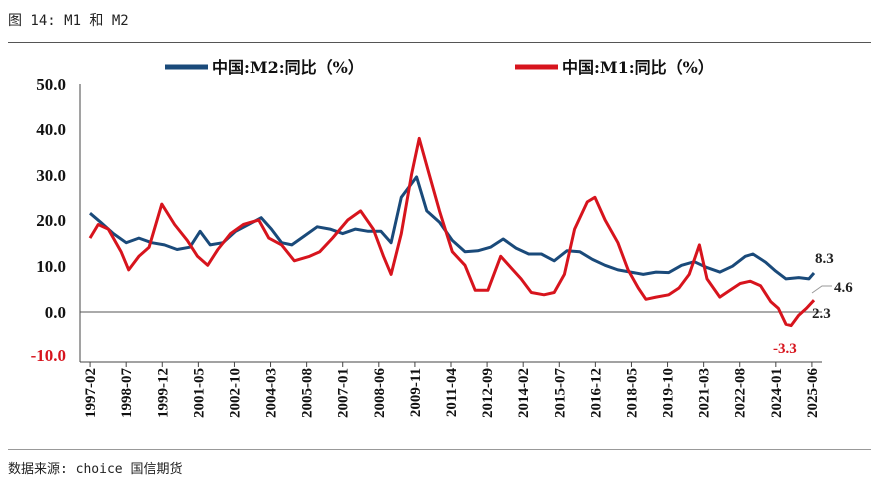 The height and width of the screenshot is (480, 879). Describe the element at coordinates (51, 220) in the screenshot. I see `y-tick-label: 20.0` at that location.